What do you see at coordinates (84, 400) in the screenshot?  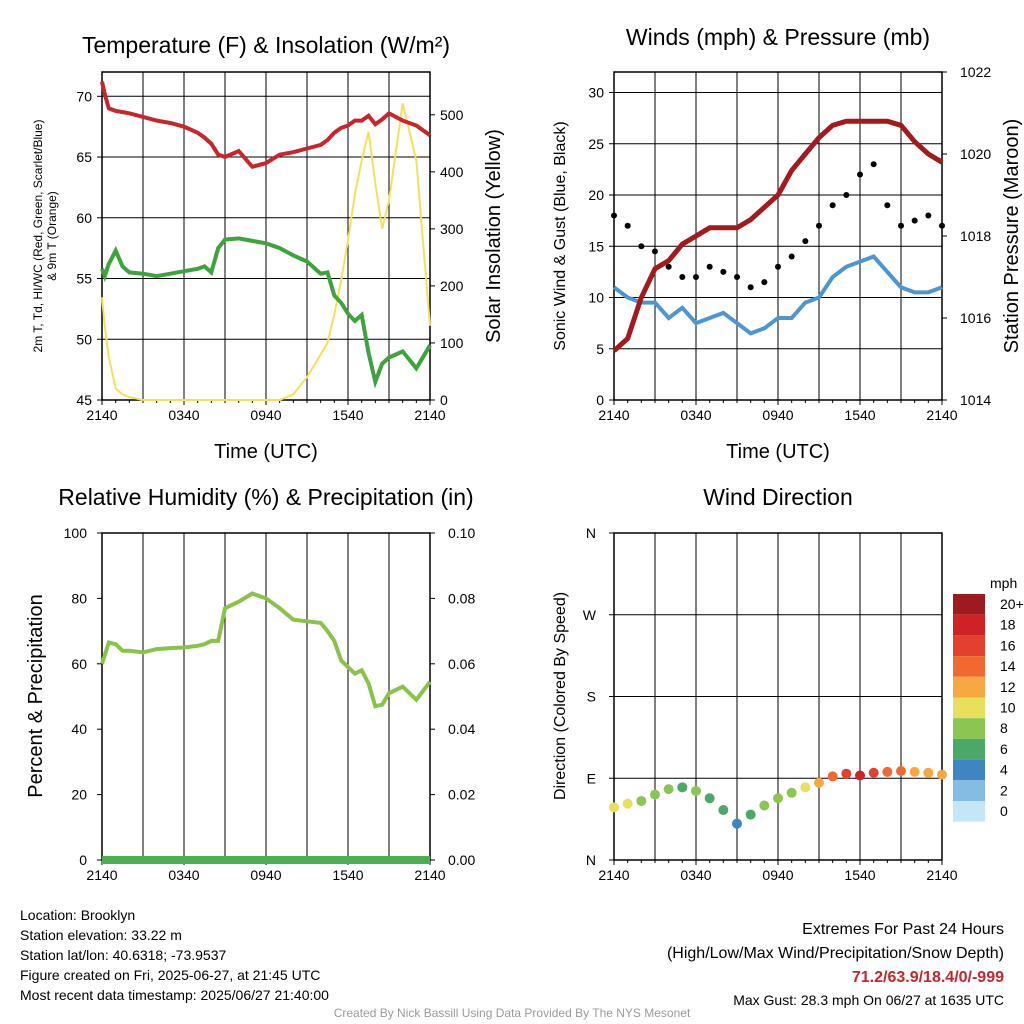 I see `y-tick-label: 45` at bounding box center [84, 400].